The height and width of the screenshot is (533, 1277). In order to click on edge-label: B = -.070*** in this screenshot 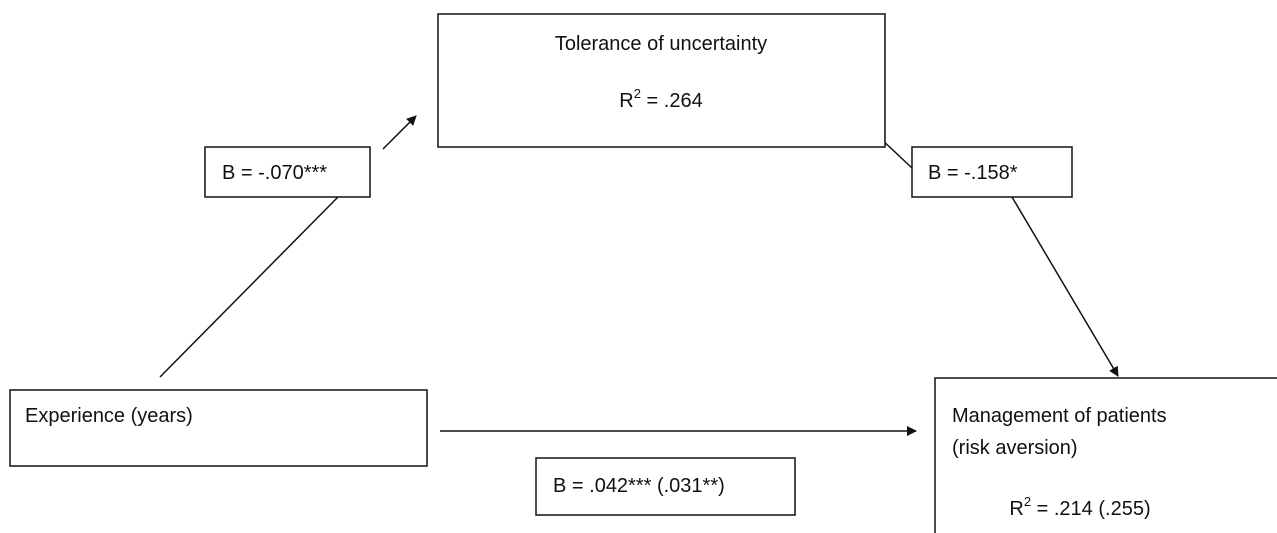, I will do `click(274, 173)`.